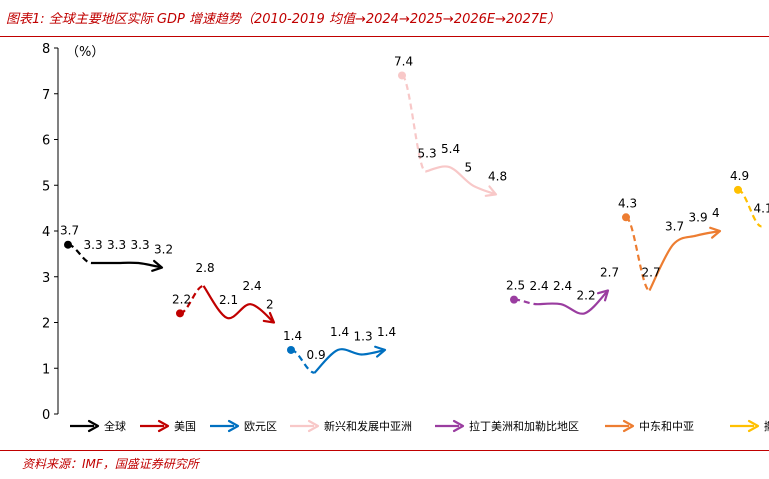 This screenshot has height=479, width=769. Describe the element at coordinates (46, 278) in the screenshot. I see `y-tick-label: 3` at that location.